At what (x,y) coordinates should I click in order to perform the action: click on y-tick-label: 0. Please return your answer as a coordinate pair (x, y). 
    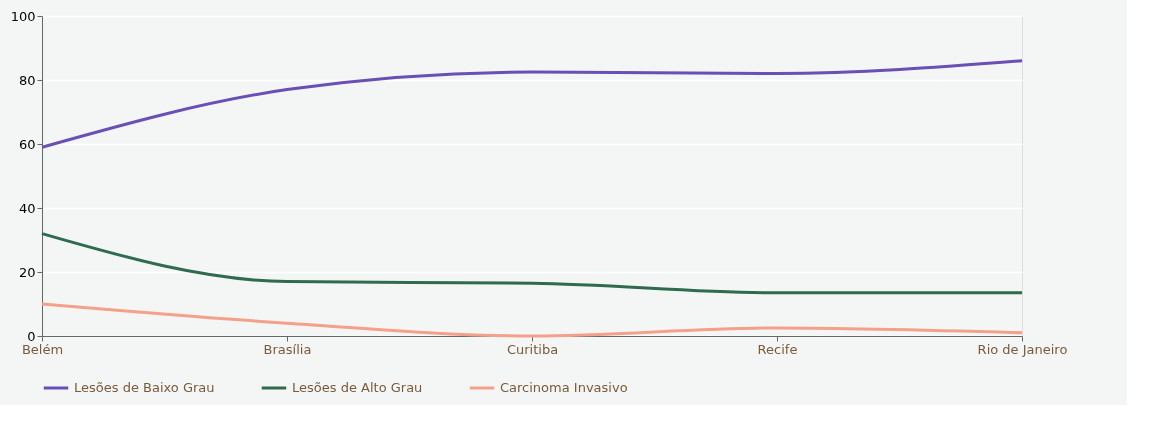
    Looking at the image, I should click on (31, 336).